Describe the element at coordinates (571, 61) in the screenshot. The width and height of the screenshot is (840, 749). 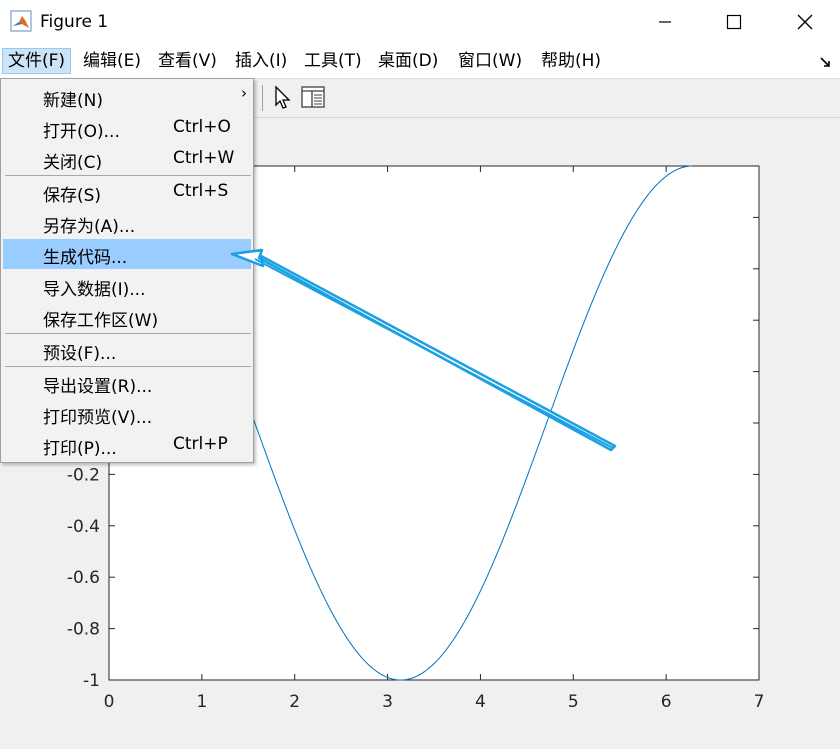
I see `menu-help: 帮助(H)` at that location.